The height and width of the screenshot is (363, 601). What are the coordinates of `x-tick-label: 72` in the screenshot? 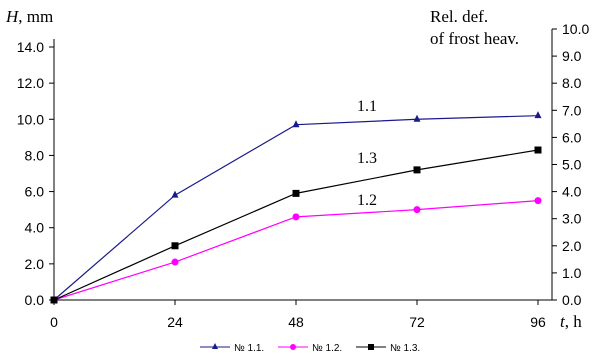 It's located at (417, 322).